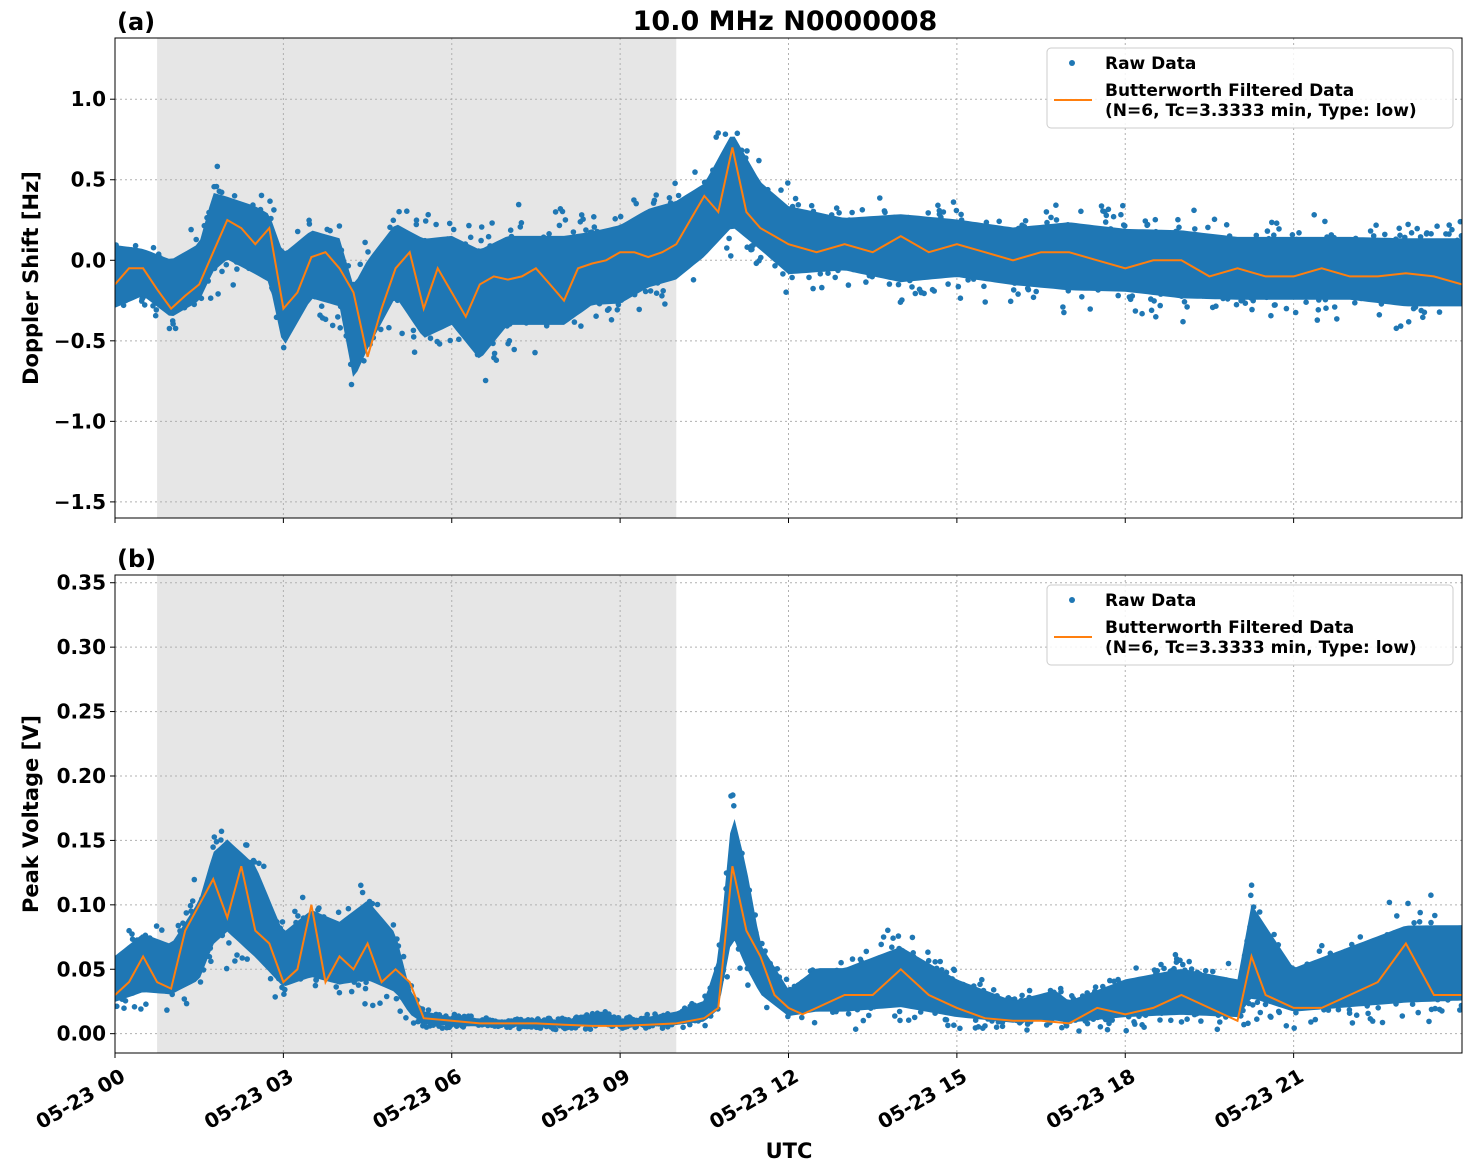  I want to click on y-tick-label: 0.5, so click(88, 180).